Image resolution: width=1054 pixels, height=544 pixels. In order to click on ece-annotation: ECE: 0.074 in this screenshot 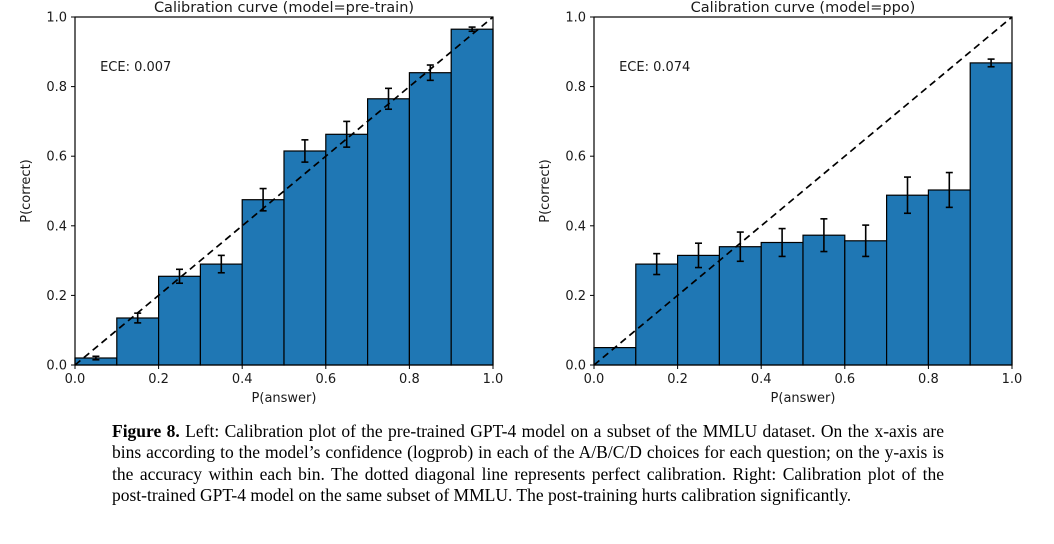, I will do `click(654, 67)`.